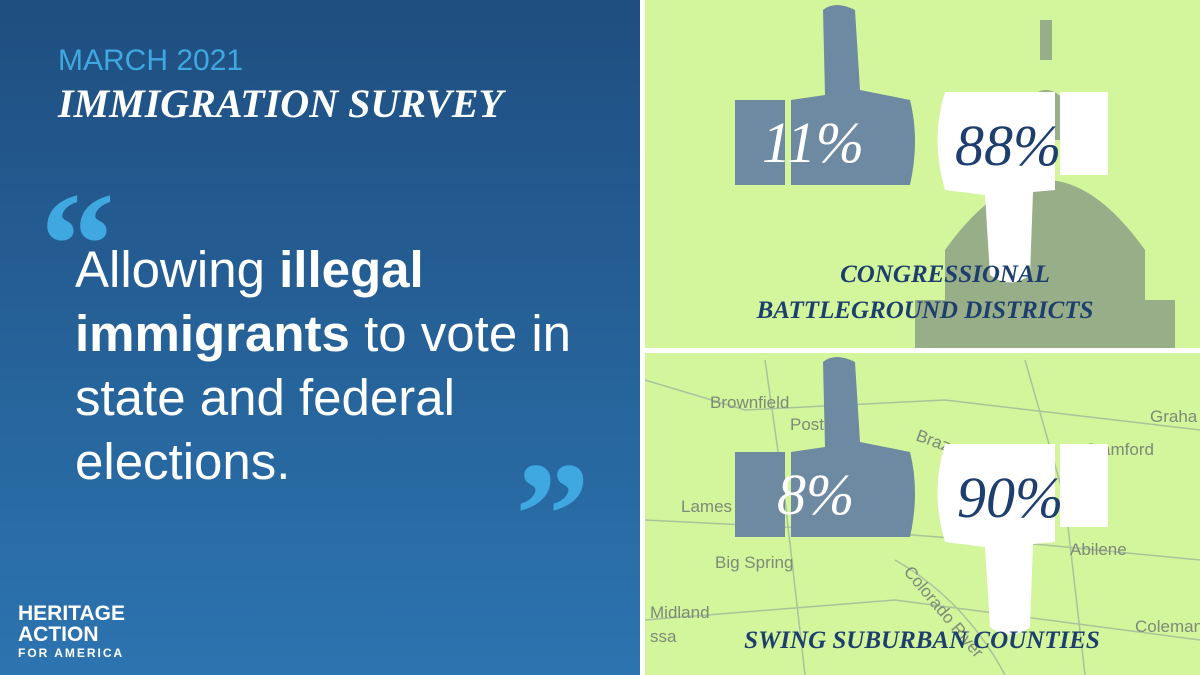 This screenshot has height=675, width=1200. I want to click on panel-label: CONGRESSIONAL, so click(945, 274).